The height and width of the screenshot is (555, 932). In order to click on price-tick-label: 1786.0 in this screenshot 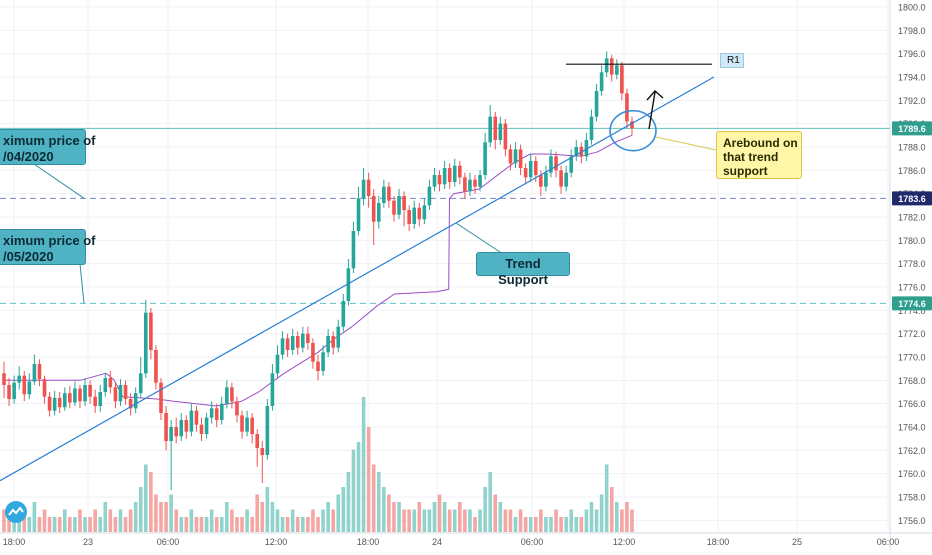, I will do `click(912, 171)`.